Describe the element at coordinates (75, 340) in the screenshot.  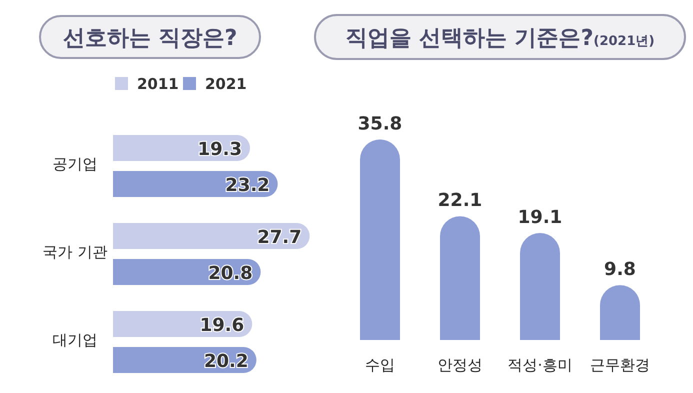
I see `y-tick-label: 대기업` at that location.